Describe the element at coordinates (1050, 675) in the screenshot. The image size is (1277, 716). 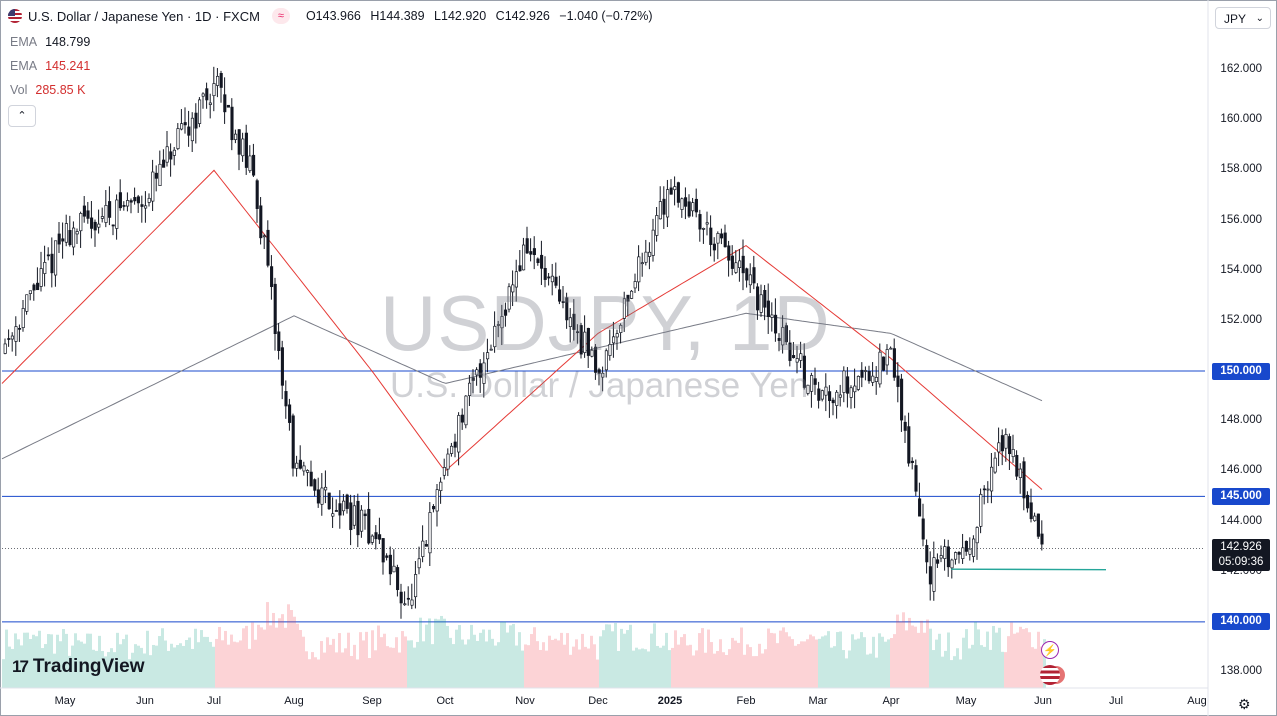
I see `economic-event-flag-icon` at that location.